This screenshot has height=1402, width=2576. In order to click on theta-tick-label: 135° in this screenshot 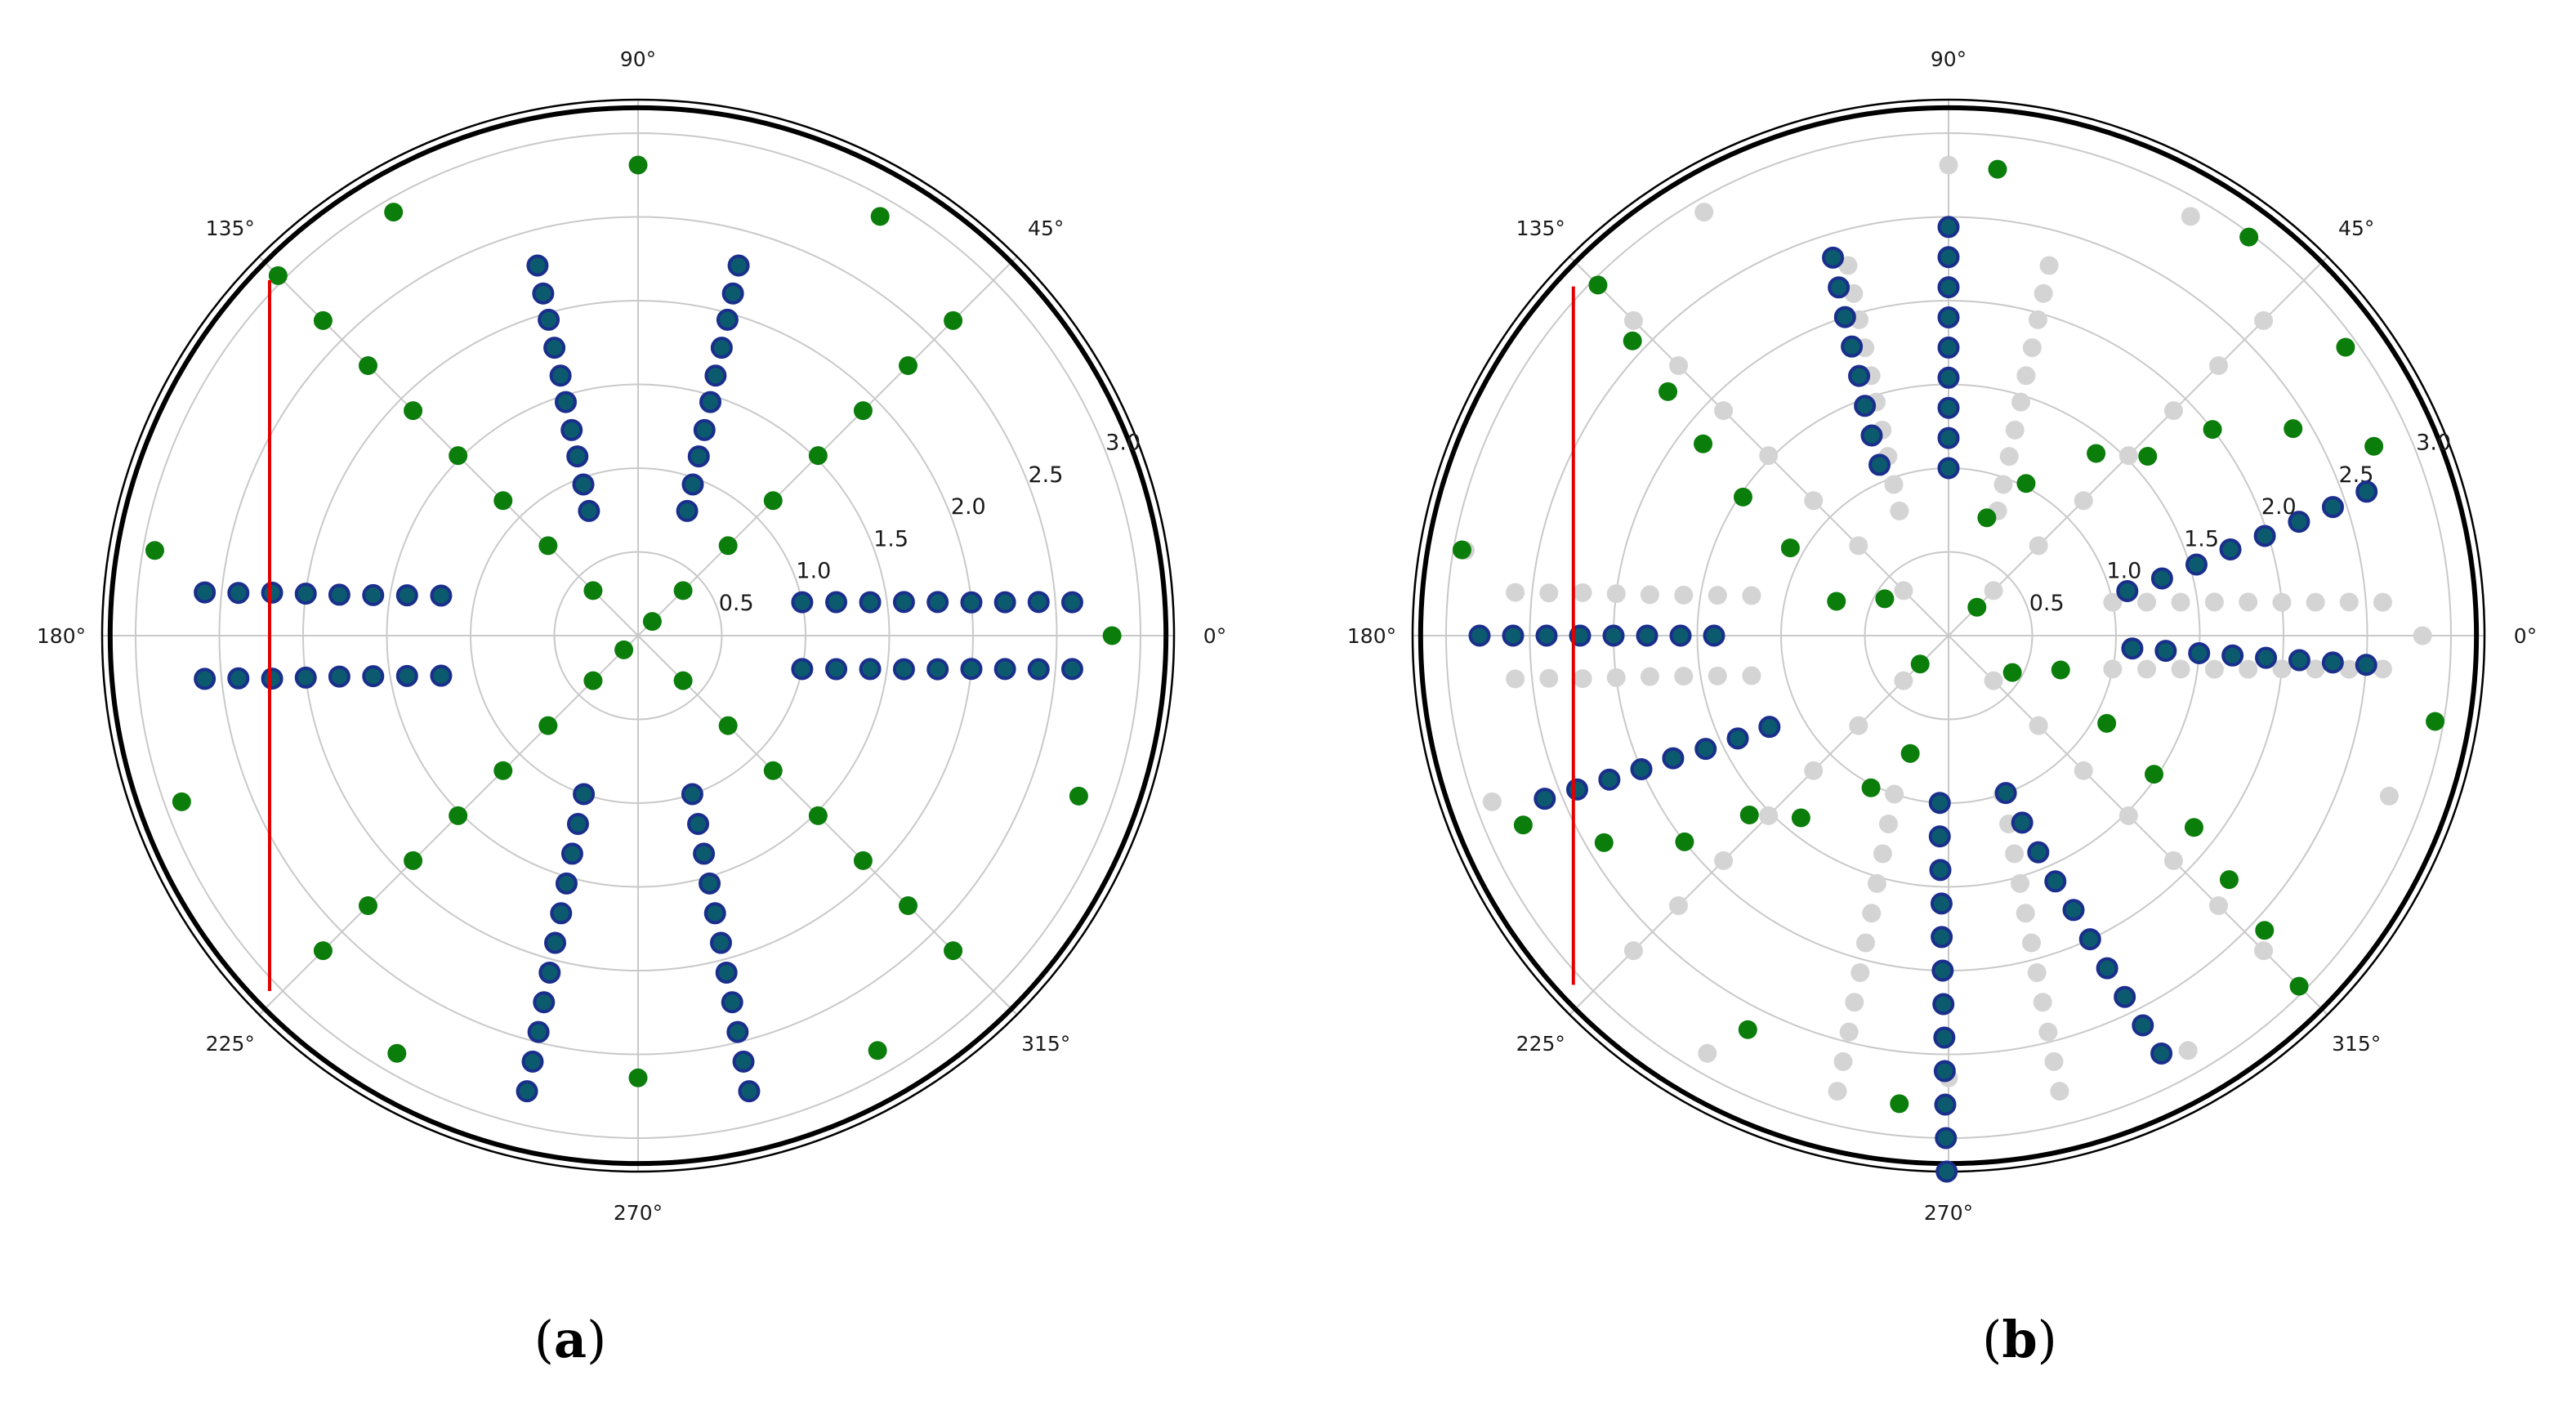, I will do `click(1541, 228)`.